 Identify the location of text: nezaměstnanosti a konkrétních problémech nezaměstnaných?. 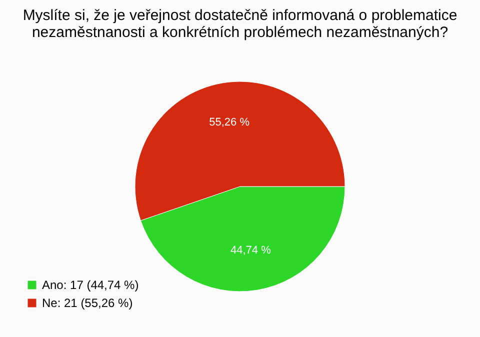
(240, 32).